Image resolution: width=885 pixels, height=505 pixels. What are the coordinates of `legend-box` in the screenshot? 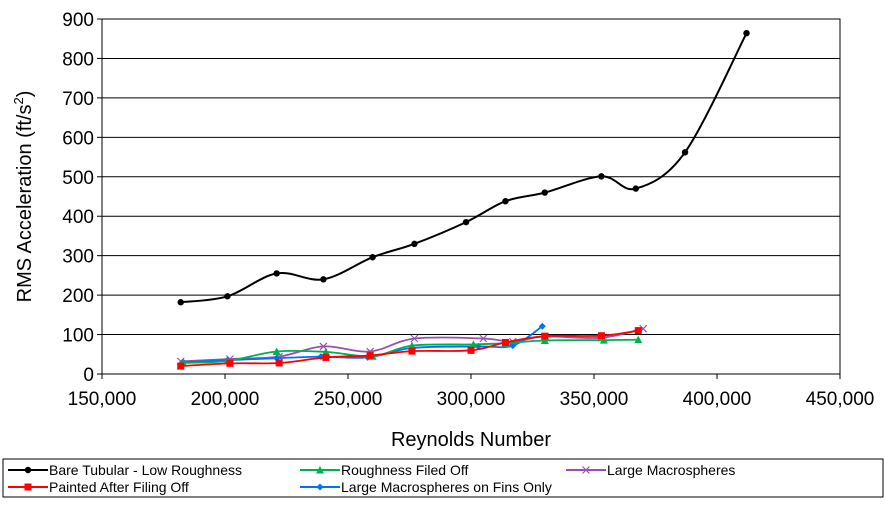 It's located at (443, 478).